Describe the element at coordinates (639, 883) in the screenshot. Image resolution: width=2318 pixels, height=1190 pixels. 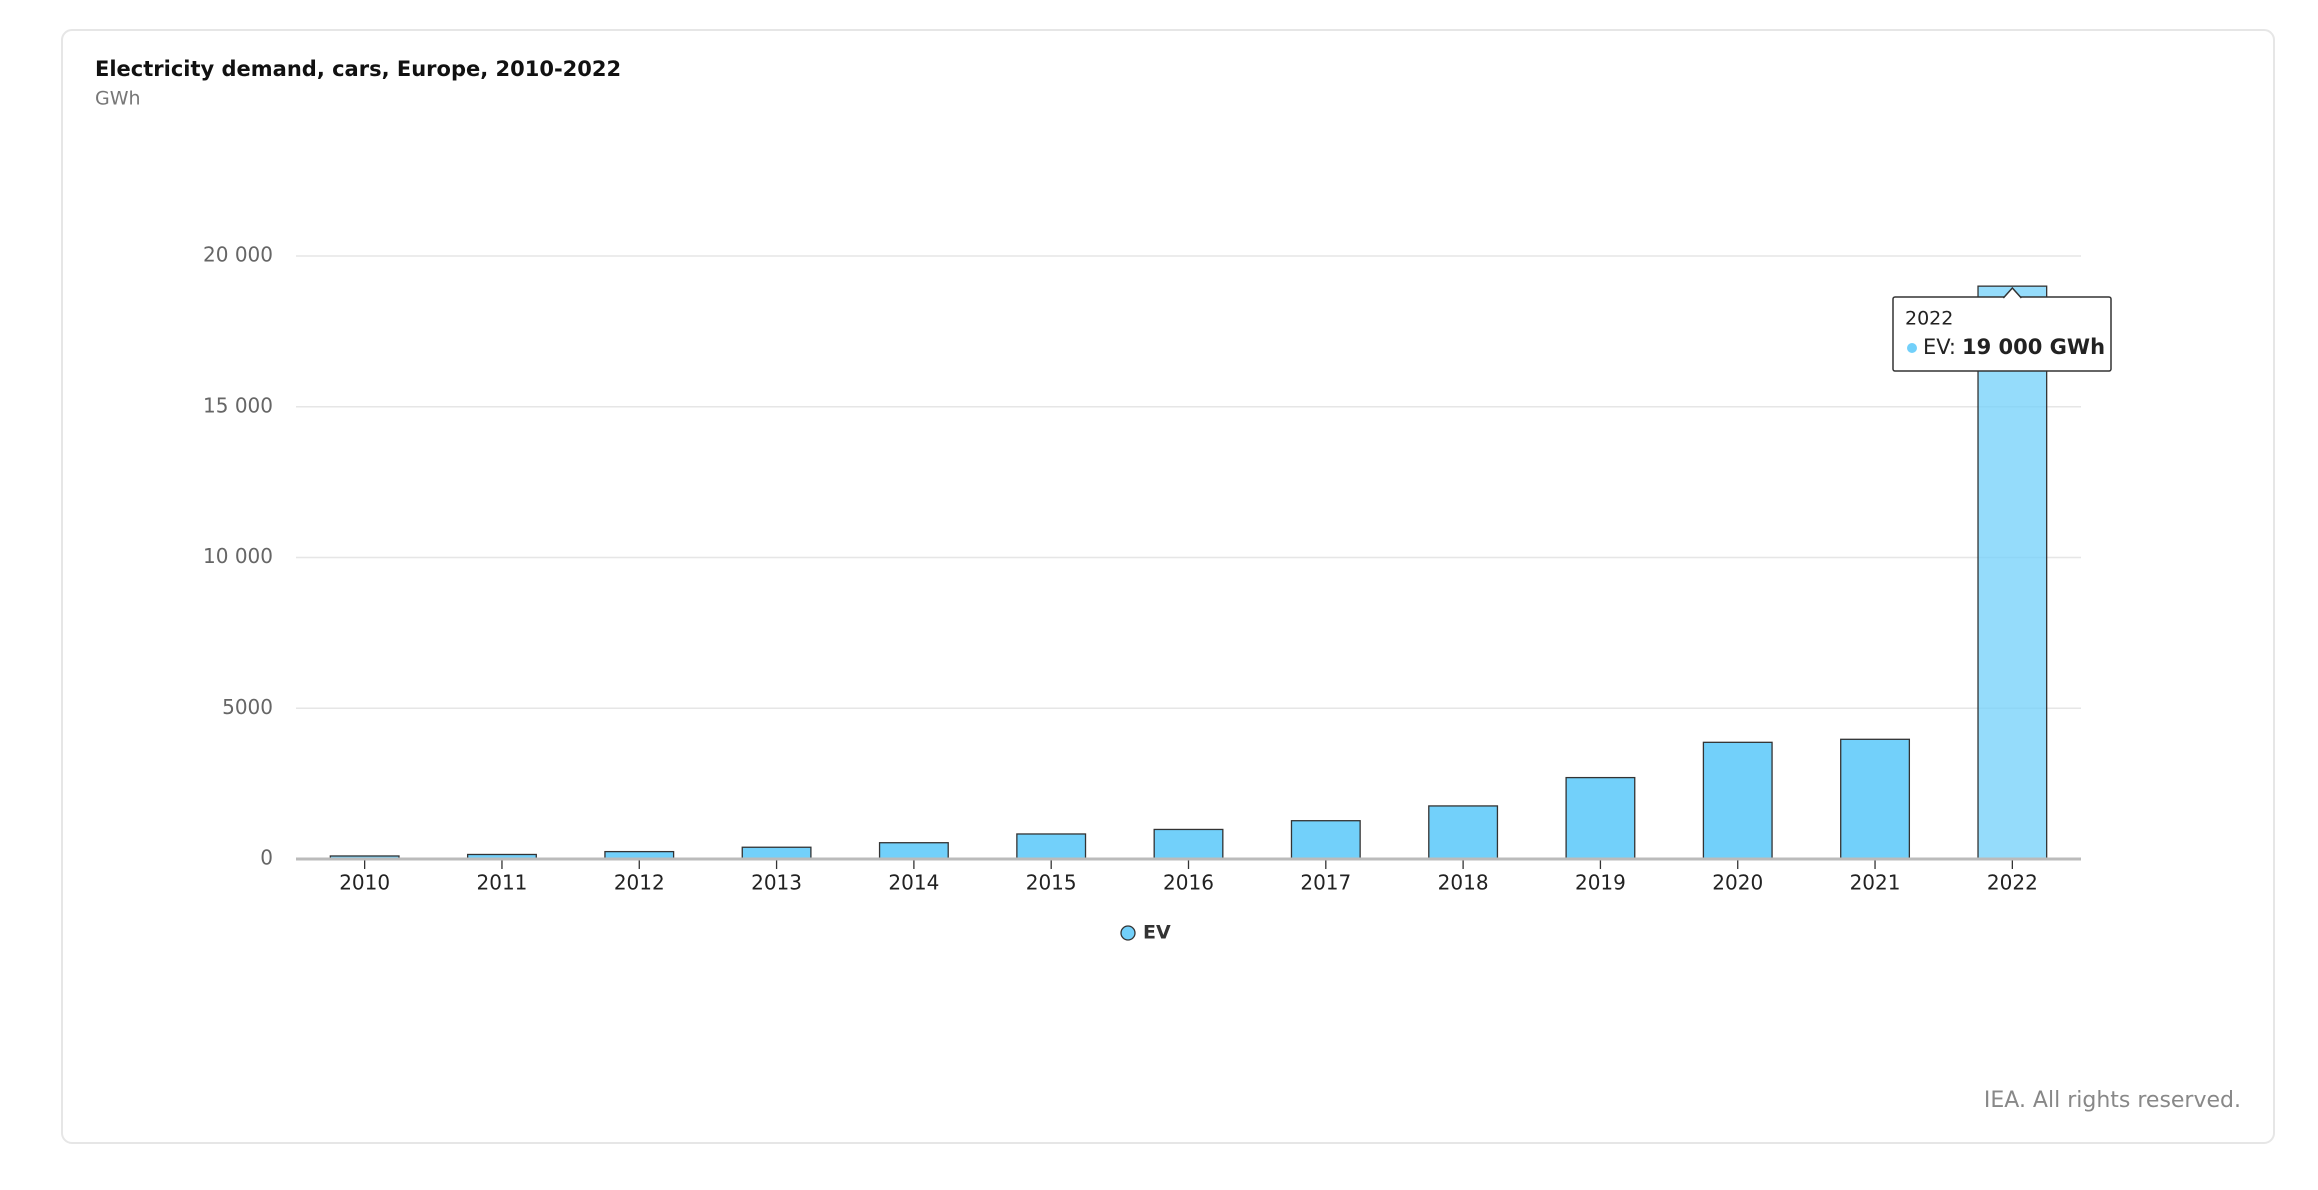
I see `x-tick-label: 2012` at that location.